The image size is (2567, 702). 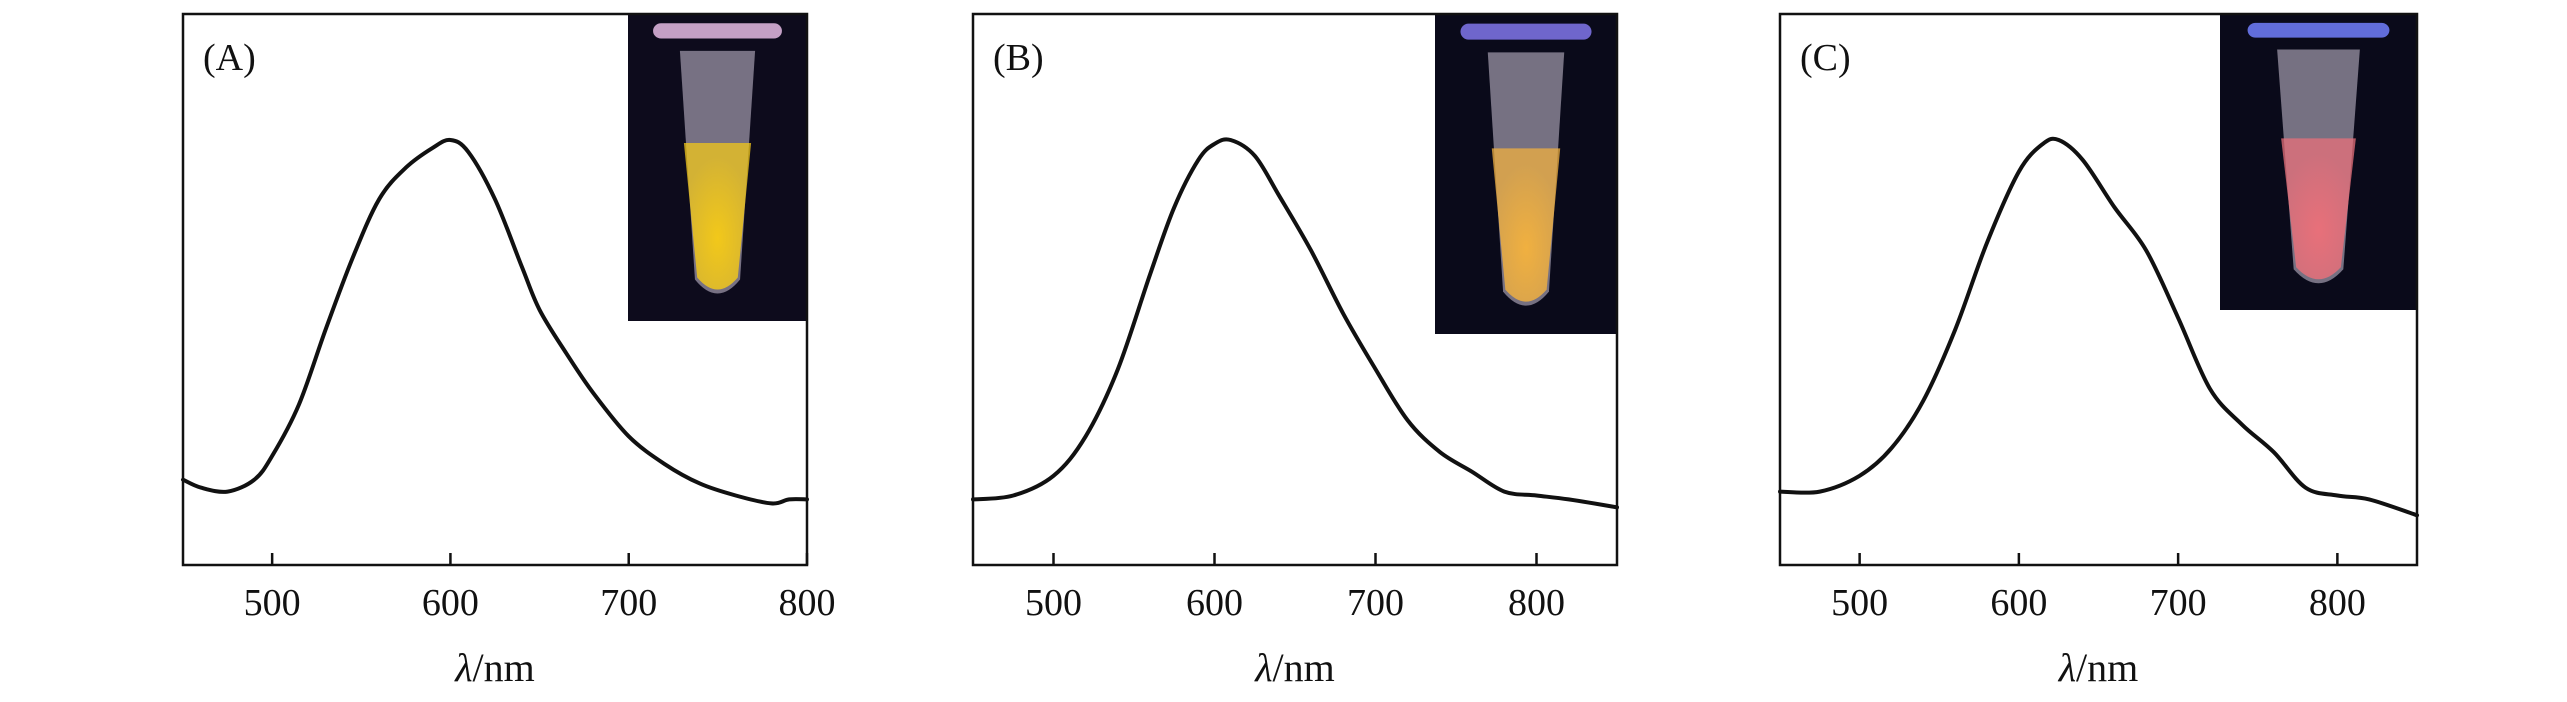 What do you see at coordinates (1825, 58) in the screenshot?
I see `panel-label: (C)` at bounding box center [1825, 58].